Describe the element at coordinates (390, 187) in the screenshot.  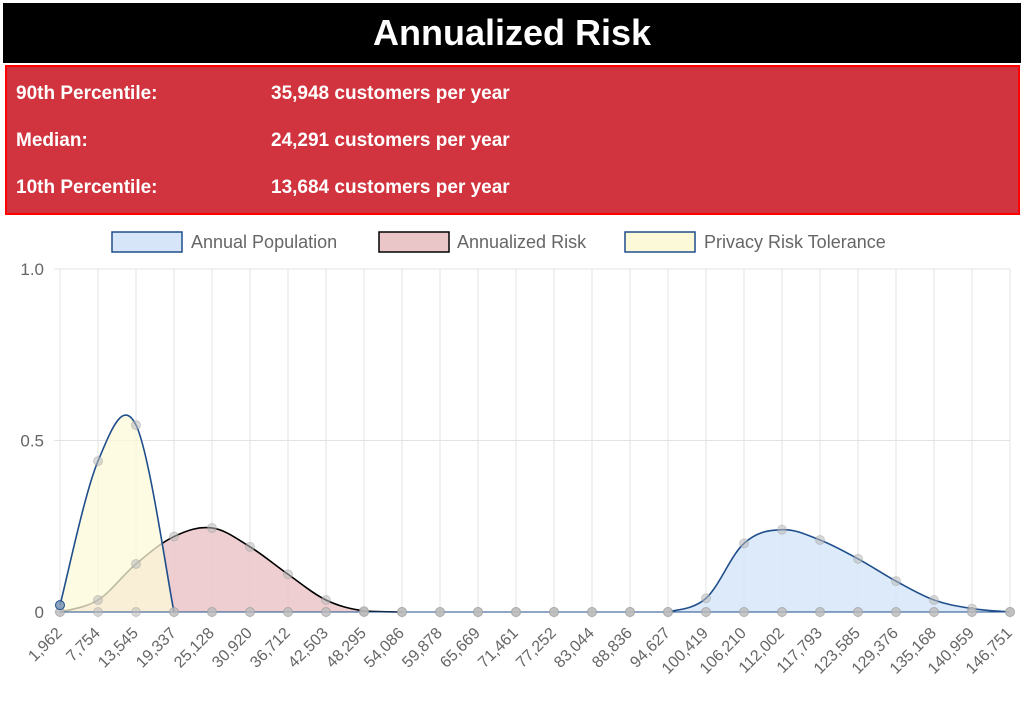
I see `stat-value: 13,684 customers per year` at that location.